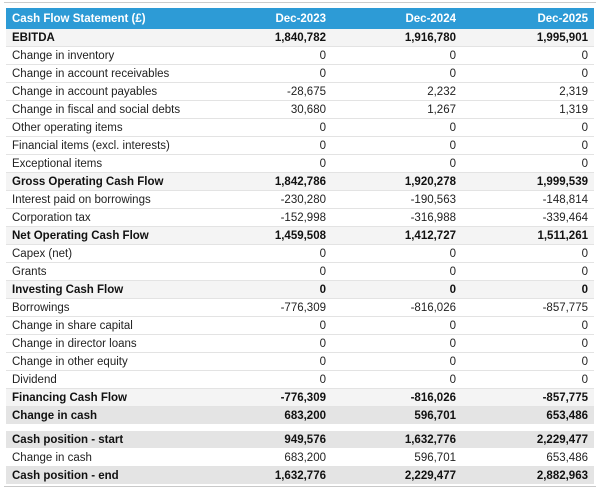 The width and height of the screenshot is (600, 499). Describe the element at coordinates (267, 235) in the screenshot. I see `row-value: 1,459,508` at that location.